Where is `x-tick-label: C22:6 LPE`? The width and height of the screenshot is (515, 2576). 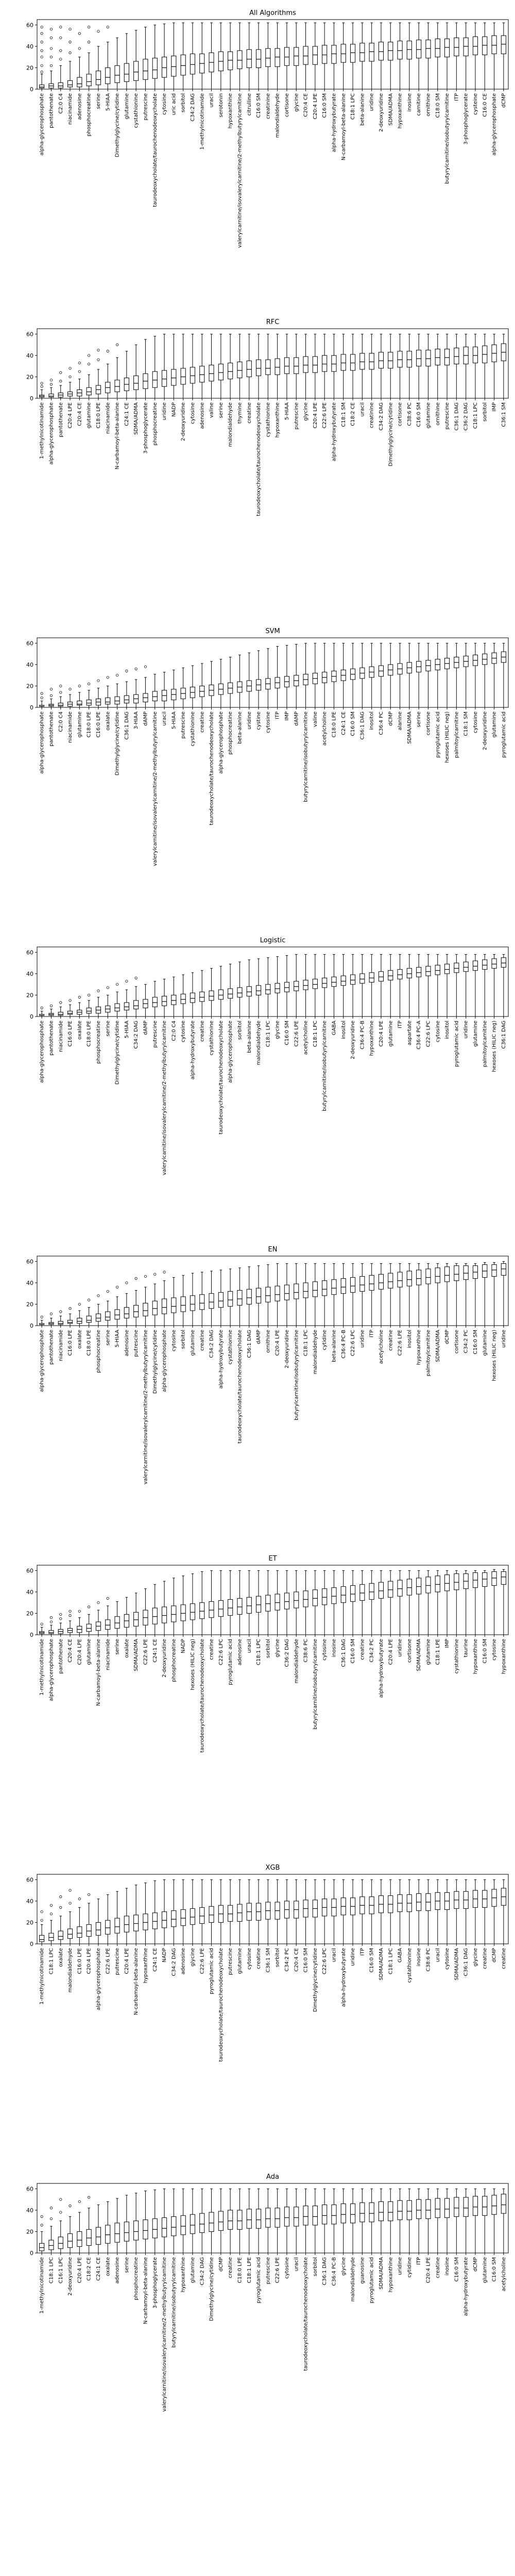 x-tick-label: C22:6 LPE is located at coordinates (108, 1961).